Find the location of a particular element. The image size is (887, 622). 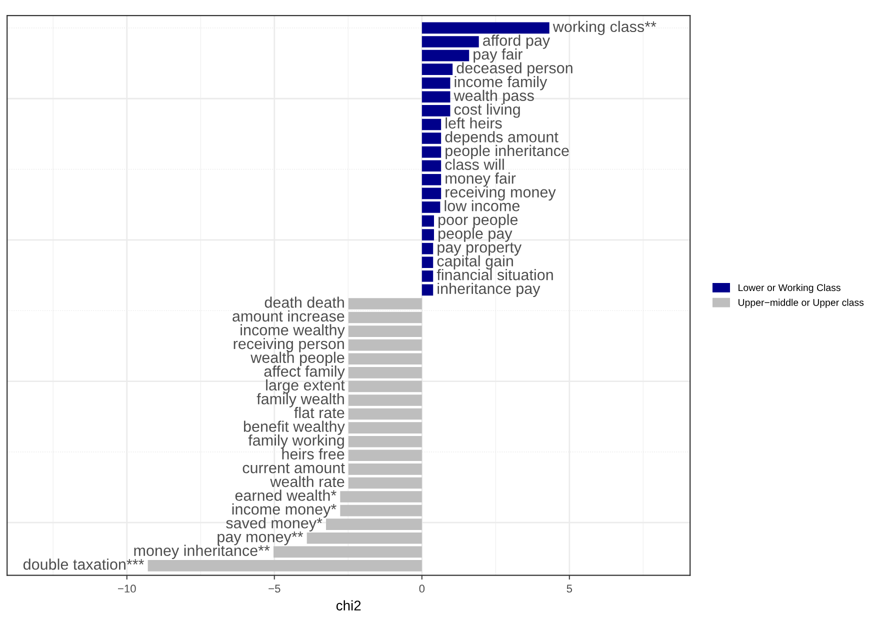

y-tick-label: capital gain is located at coordinates (475, 262).